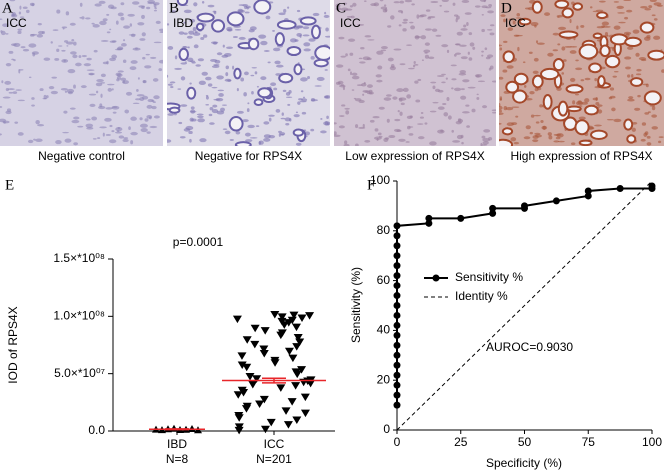 The width and height of the screenshot is (667, 472). I want to click on y-axis-title: IOD of RPS4X, so click(13, 344).